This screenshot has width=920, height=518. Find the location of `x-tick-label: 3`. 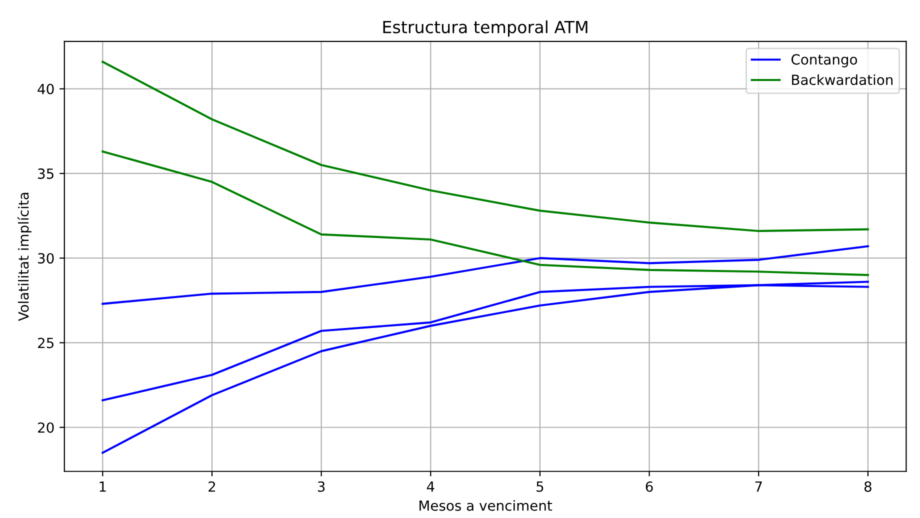

x-tick-label: 3 is located at coordinates (321, 486).